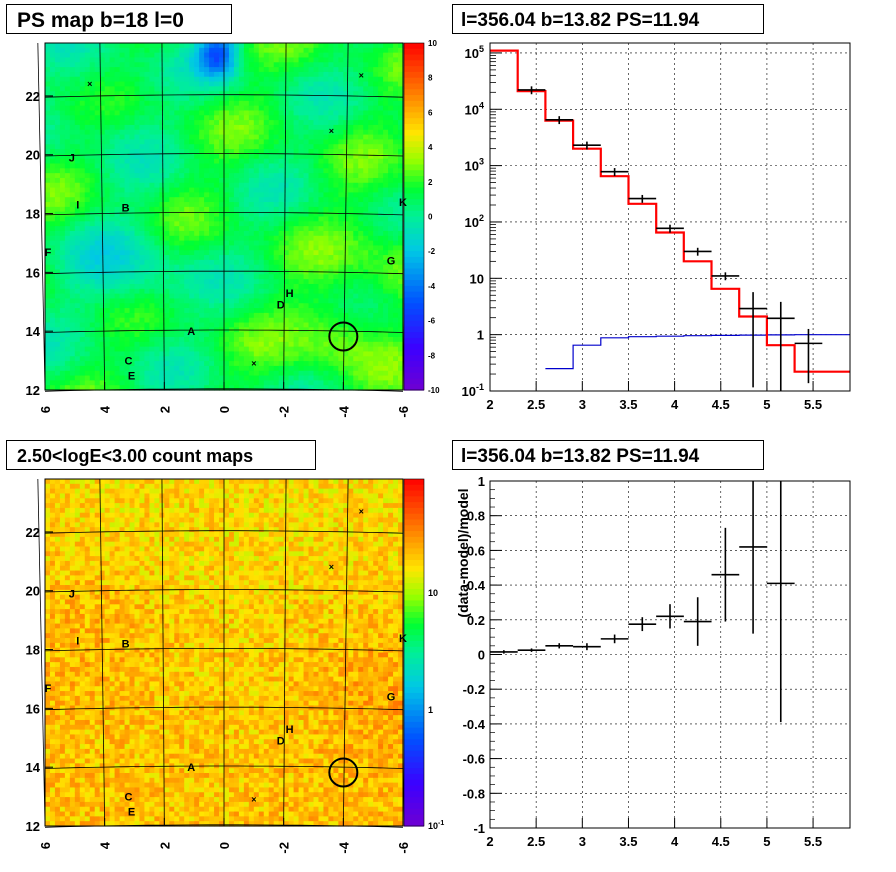  What do you see at coordinates (48, 253) in the screenshot?
I see `psmap-source-label: F` at bounding box center [48, 253].